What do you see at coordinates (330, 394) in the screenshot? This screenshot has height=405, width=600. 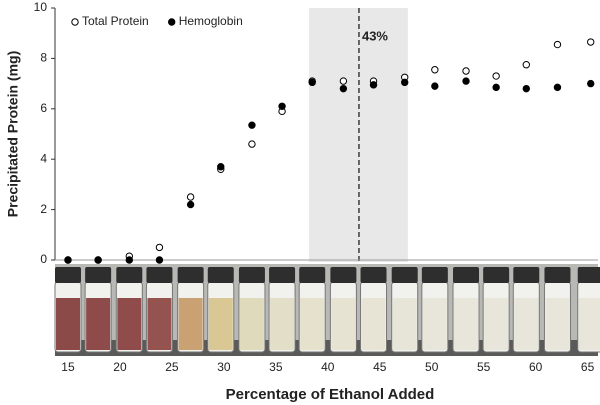 I see `x-axis-label: Percentage of Ethanol Added` at bounding box center [330, 394].